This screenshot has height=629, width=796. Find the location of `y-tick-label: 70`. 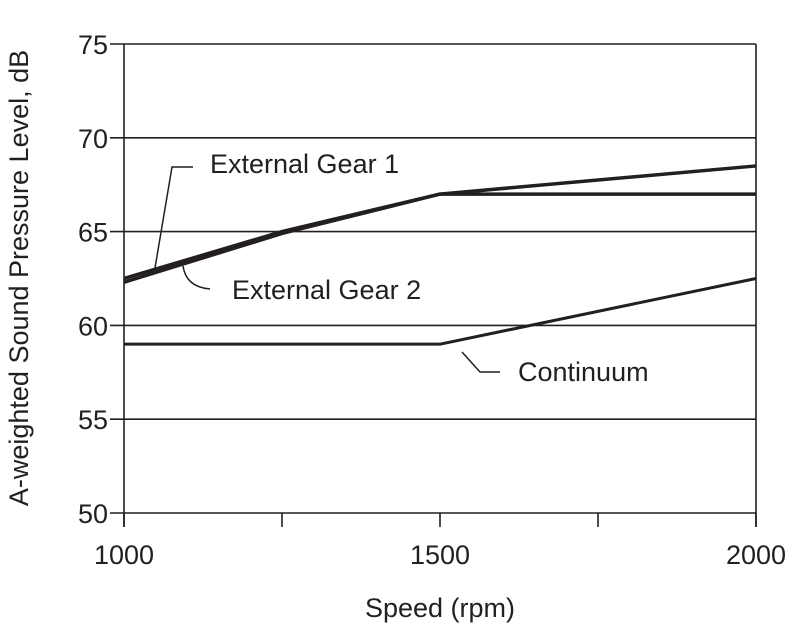

y-tick-label: 70 is located at coordinates (93, 139).